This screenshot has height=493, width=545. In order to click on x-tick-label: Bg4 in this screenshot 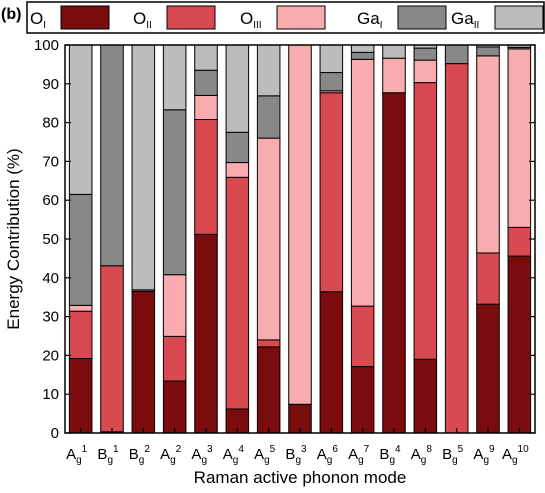, I will do `click(390, 455)`.